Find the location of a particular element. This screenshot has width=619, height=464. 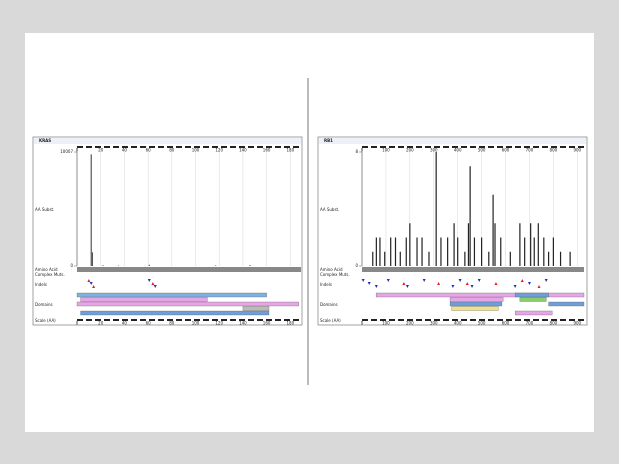

chart-title: KRAS is located at coordinates (45, 140).